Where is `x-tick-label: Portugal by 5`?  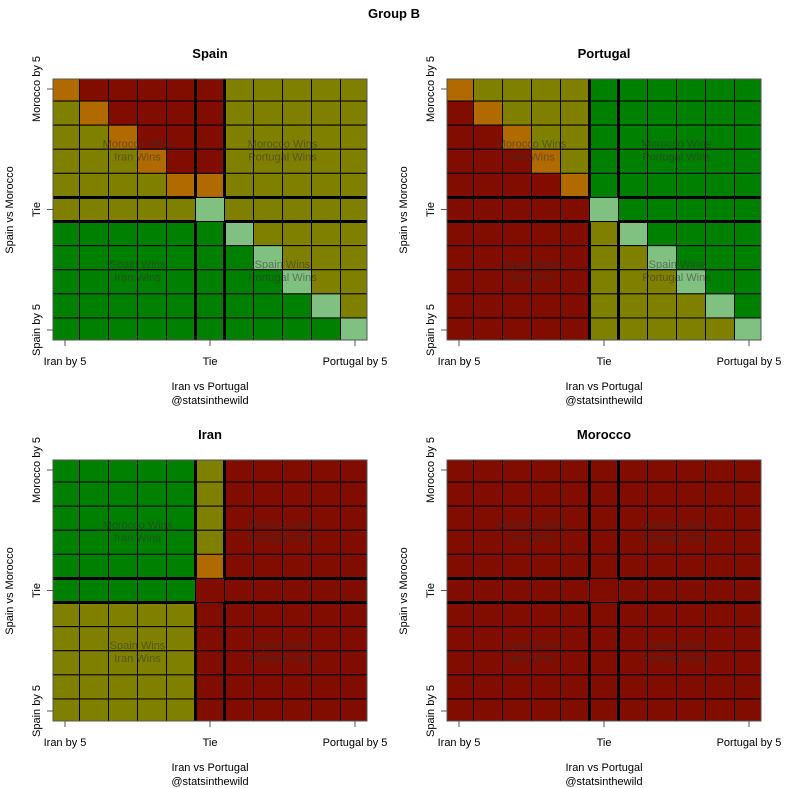 x-tick-label: Portugal by 5 is located at coordinates (749, 362).